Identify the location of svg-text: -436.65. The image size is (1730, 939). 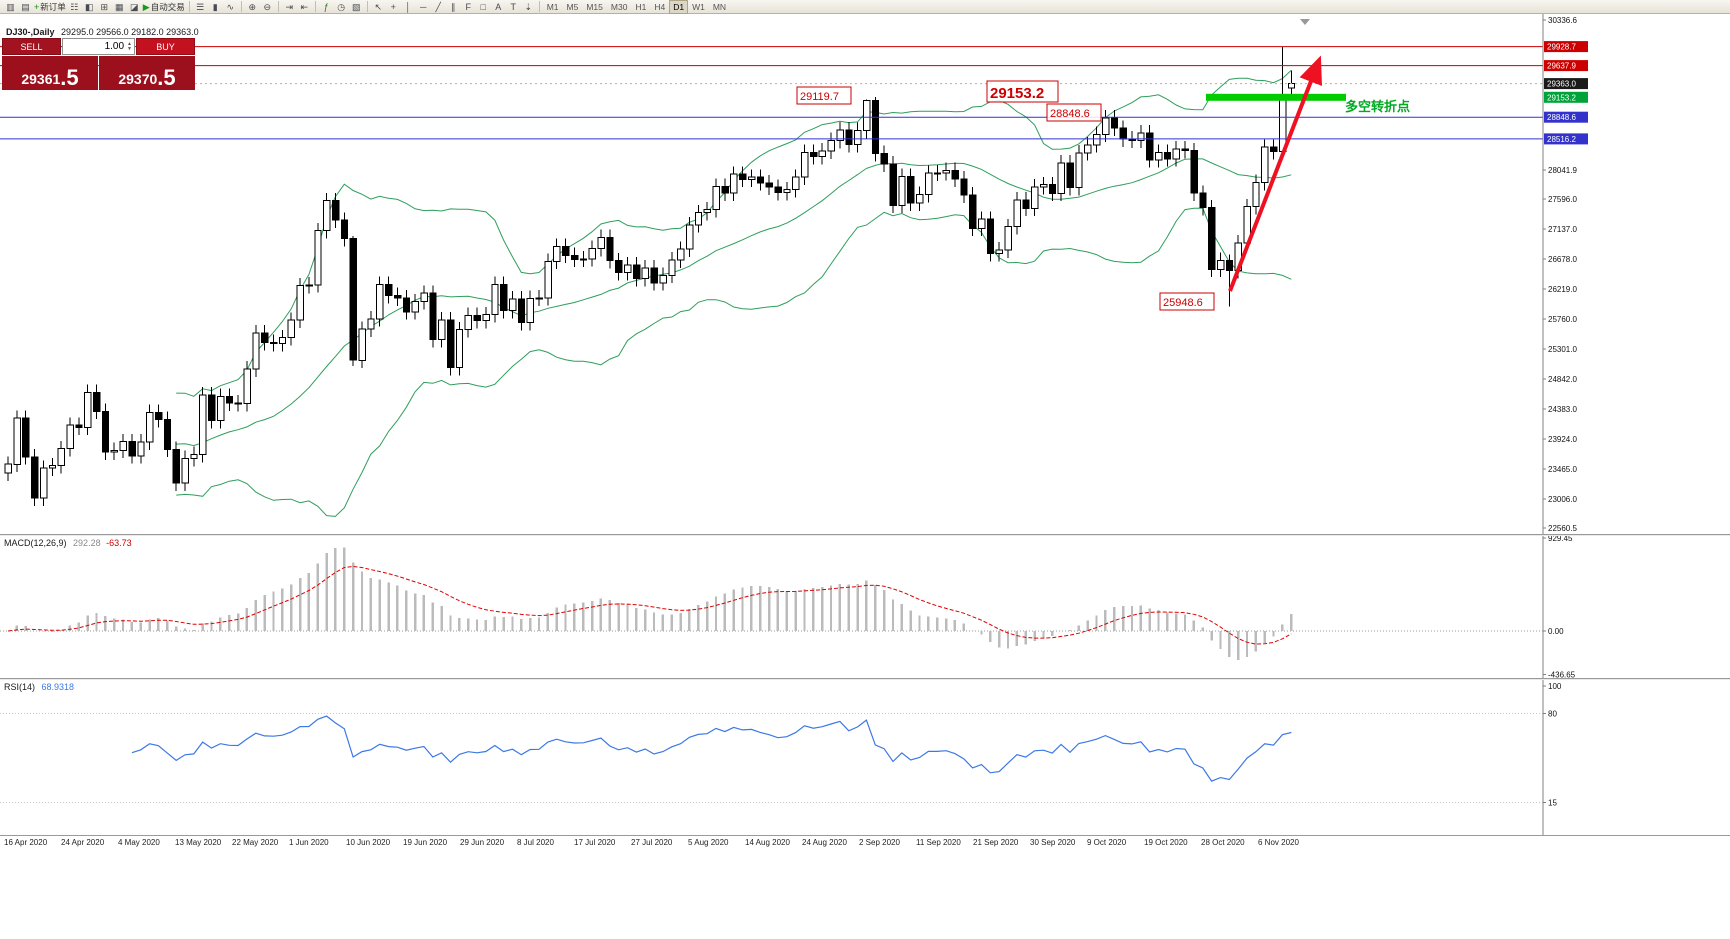
(1562, 674).